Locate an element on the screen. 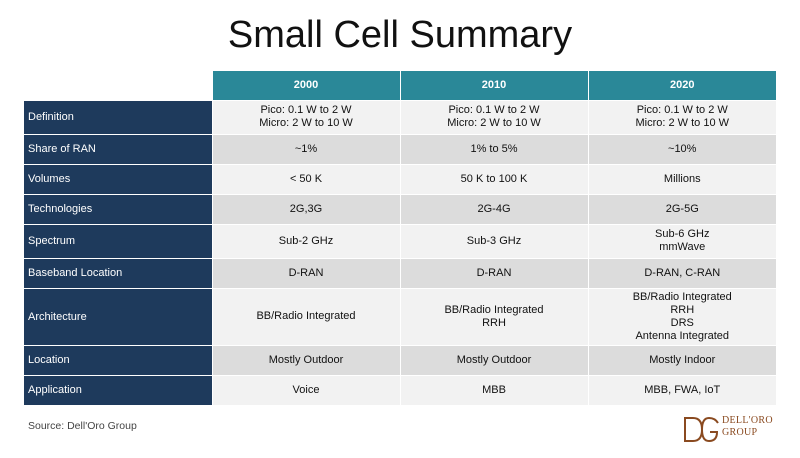 The image size is (800, 458). cell-line: MBB, FWA, IoT is located at coordinates (682, 389).